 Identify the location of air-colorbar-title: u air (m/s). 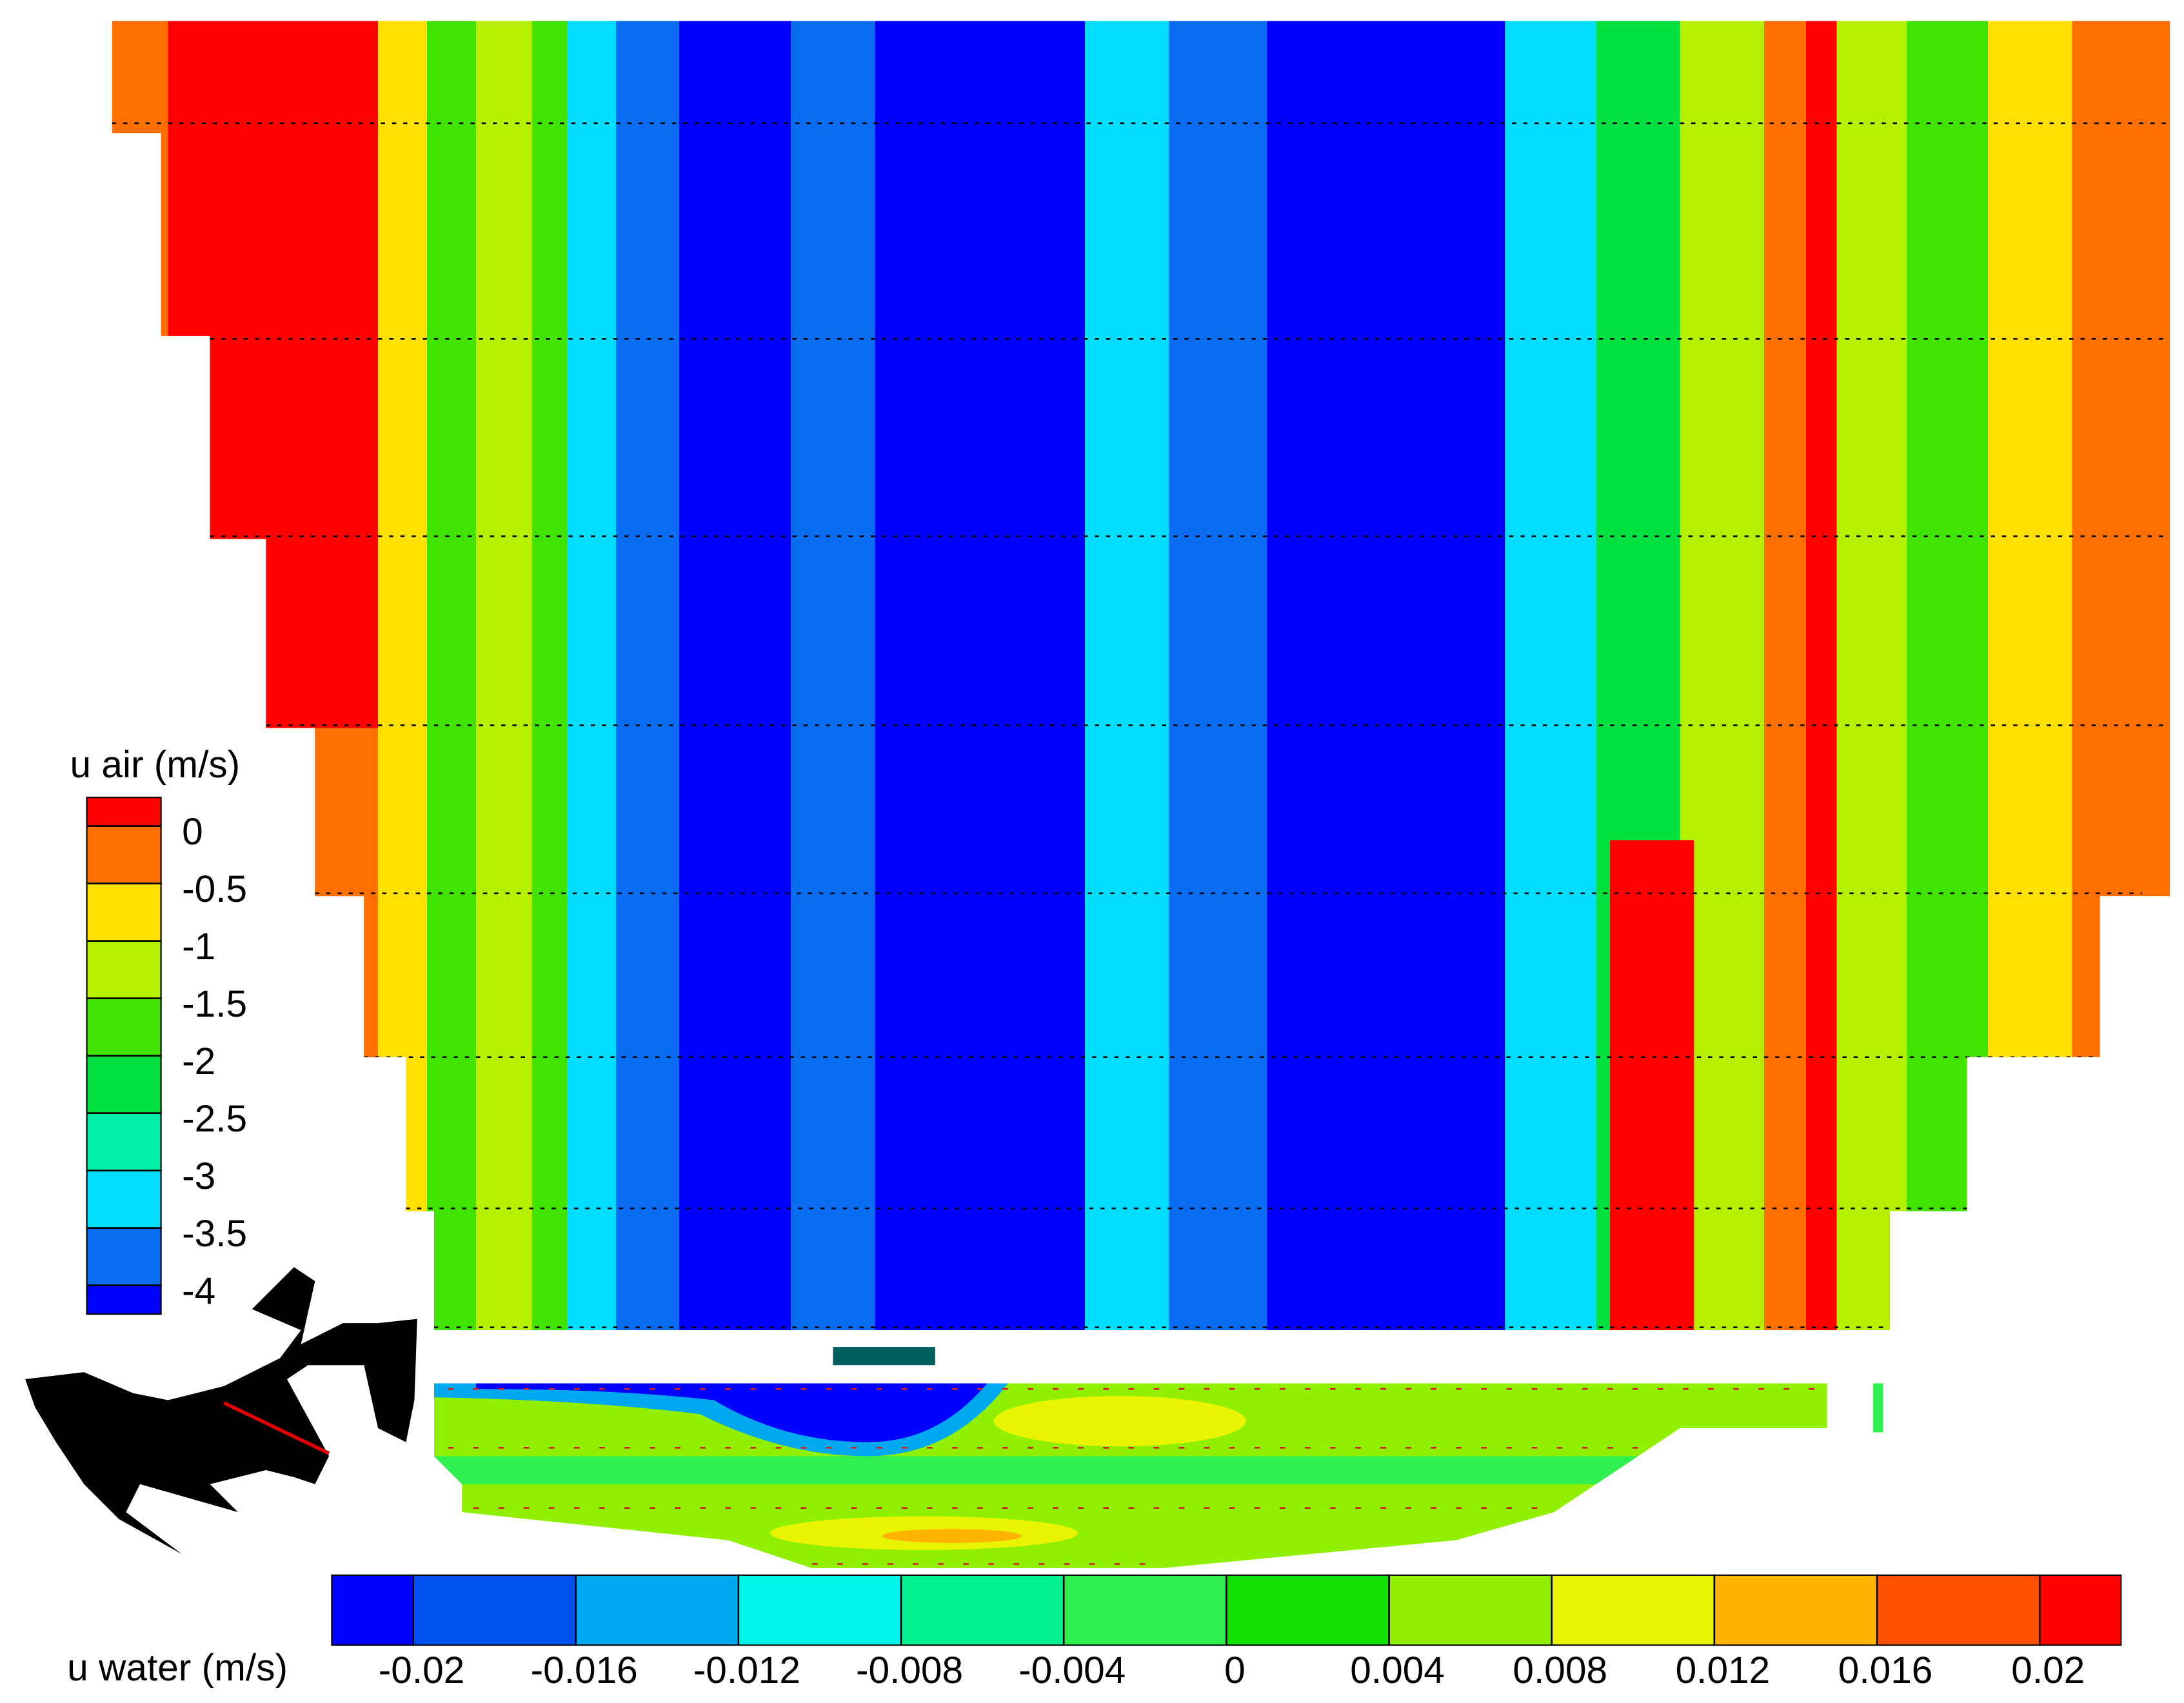
(155, 765).